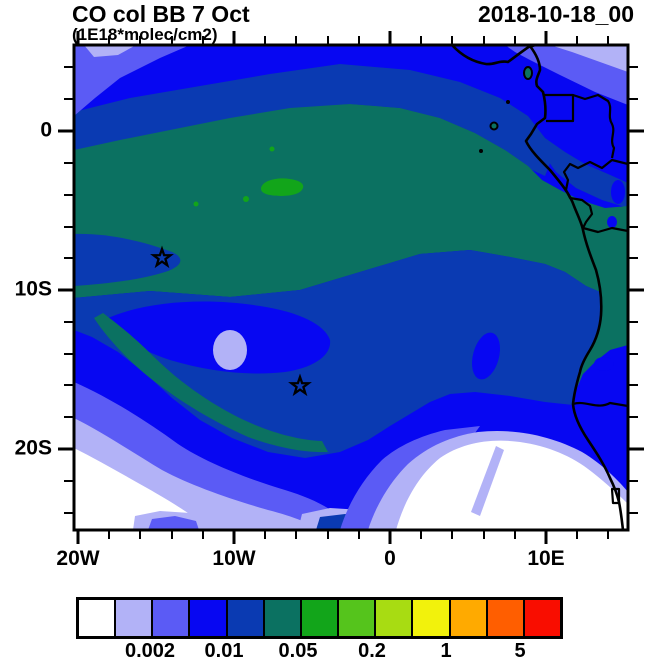 This screenshot has height=667, width=650. I want to click on field-periwinkle-se, so click(410, 478).